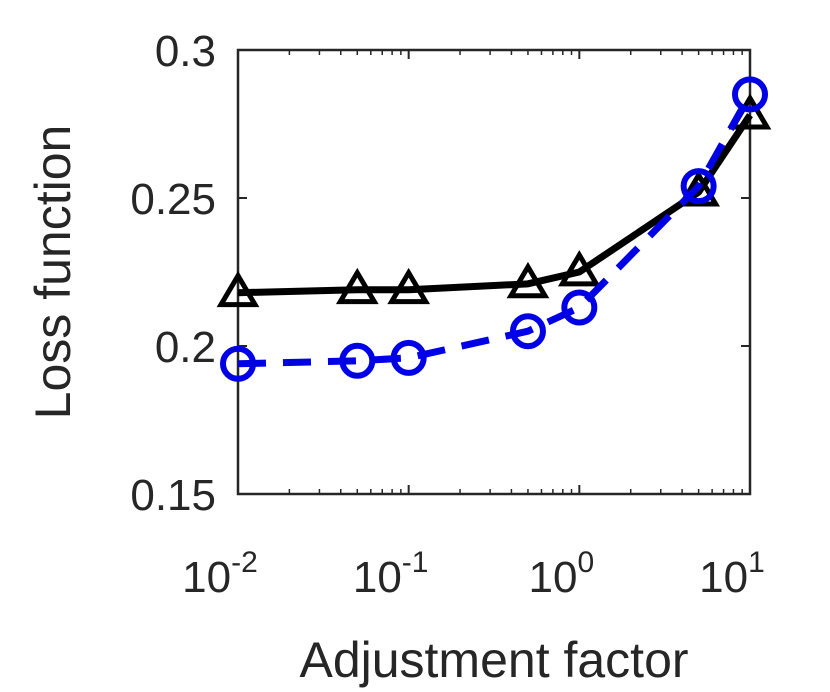 Image resolution: width=830 pixels, height=692 pixels. What do you see at coordinates (185, 347) in the screenshot?
I see `y-tick-label: 0.2` at bounding box center [185, 347].